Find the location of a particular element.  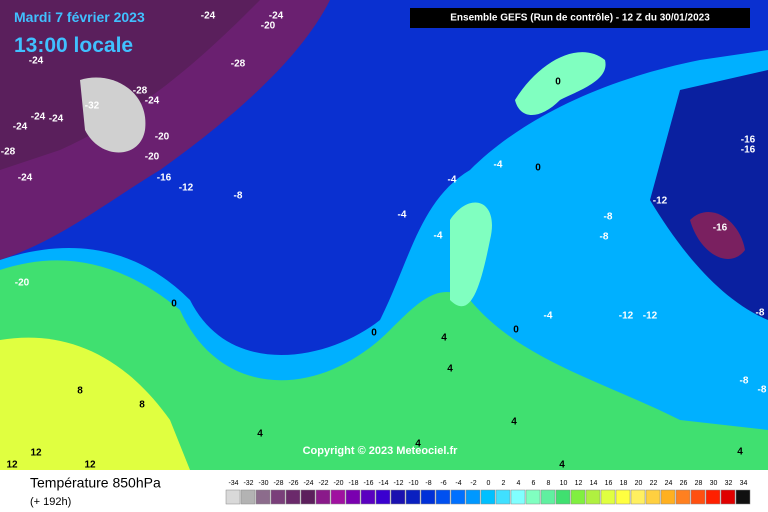

legend-label: -12 is located at coordinates (398, 483).